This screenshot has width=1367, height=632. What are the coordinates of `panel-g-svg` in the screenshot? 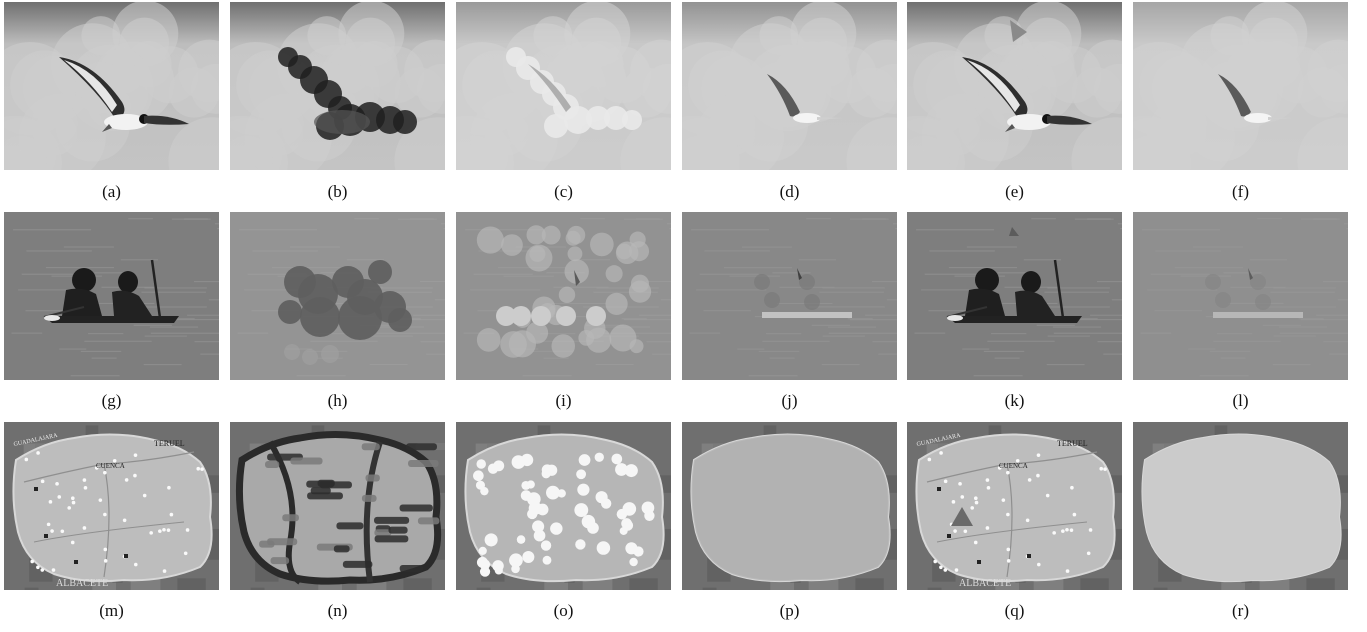 It's located at (111, 296).